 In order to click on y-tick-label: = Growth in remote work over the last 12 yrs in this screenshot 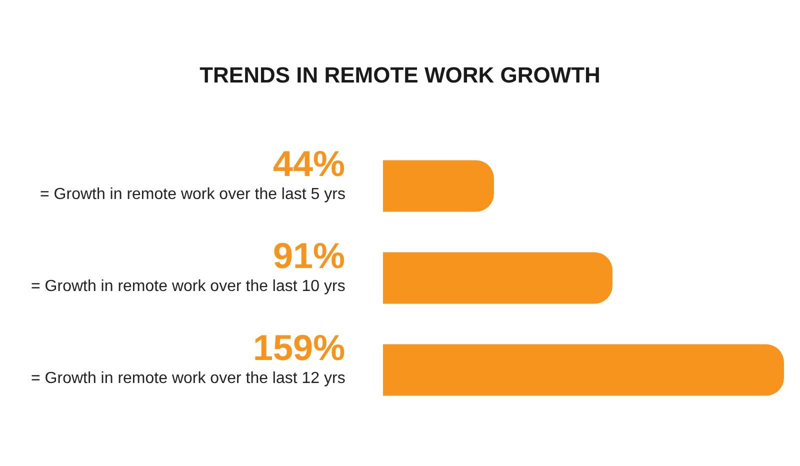, I will do `click(188, 378)`.